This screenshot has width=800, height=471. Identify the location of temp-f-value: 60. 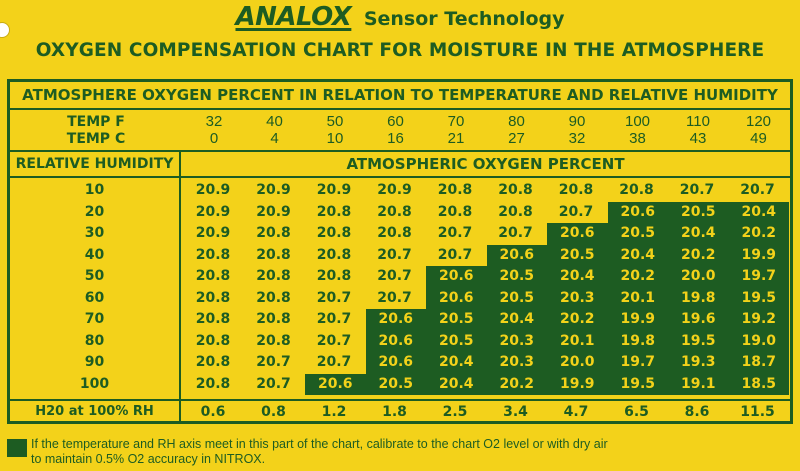
(395, 121).